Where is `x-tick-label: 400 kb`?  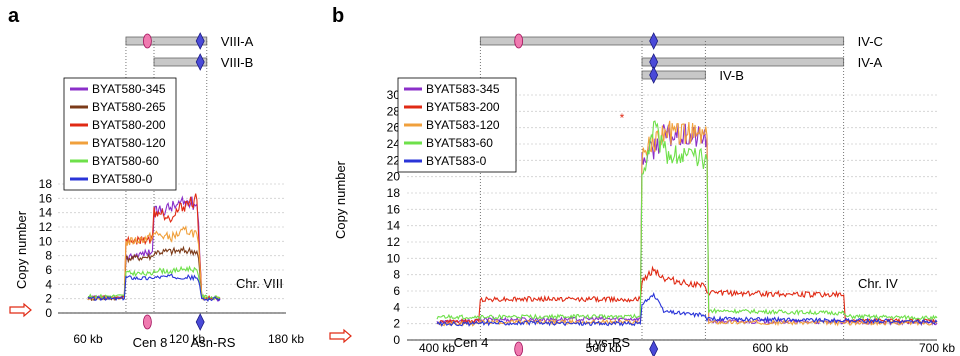
x-tick-label: 400 kb is located at coordinates (437, 348).